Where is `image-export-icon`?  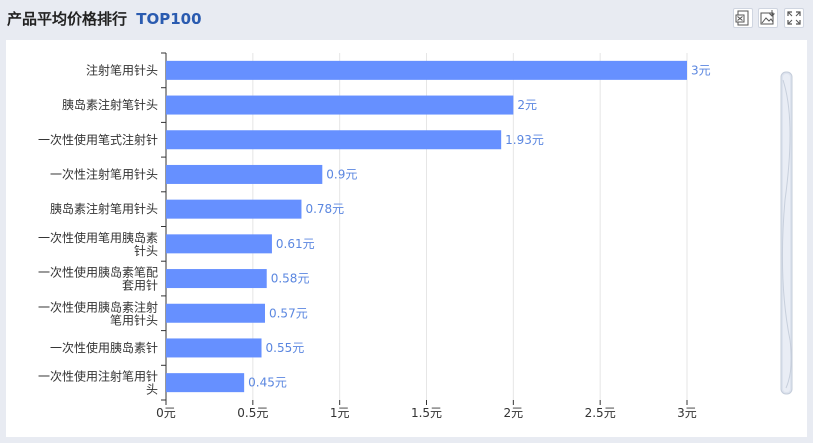 image-export-icon is located at coordinates (767, 17).